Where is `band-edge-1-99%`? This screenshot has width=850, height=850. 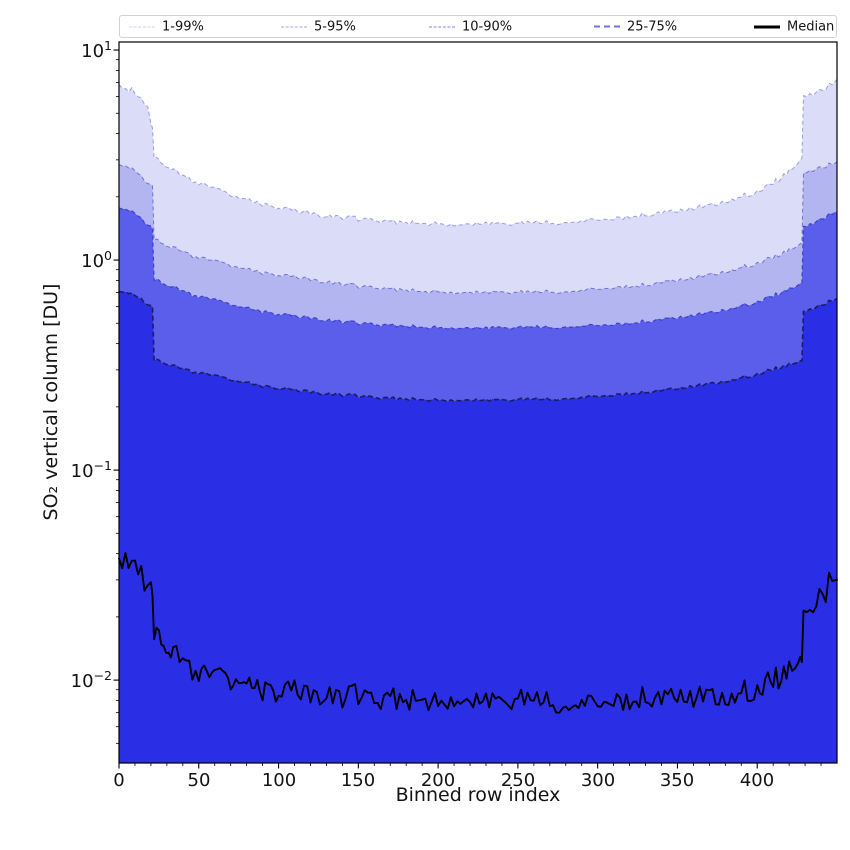
band-edge-1-99% is located at coordinates (478, 153).